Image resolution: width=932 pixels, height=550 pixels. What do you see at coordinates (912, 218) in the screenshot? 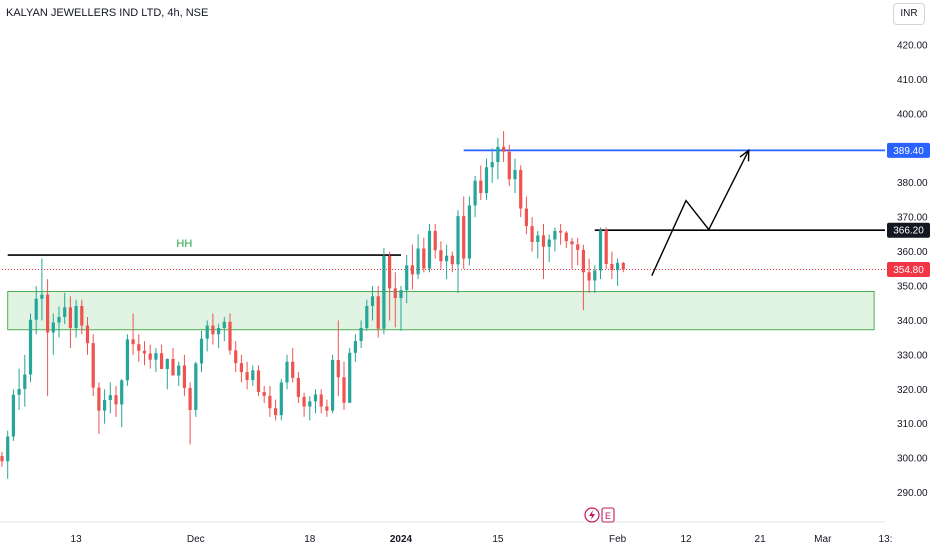
I see `y-tick-label: 370.00` at bounding box center [912, 218].